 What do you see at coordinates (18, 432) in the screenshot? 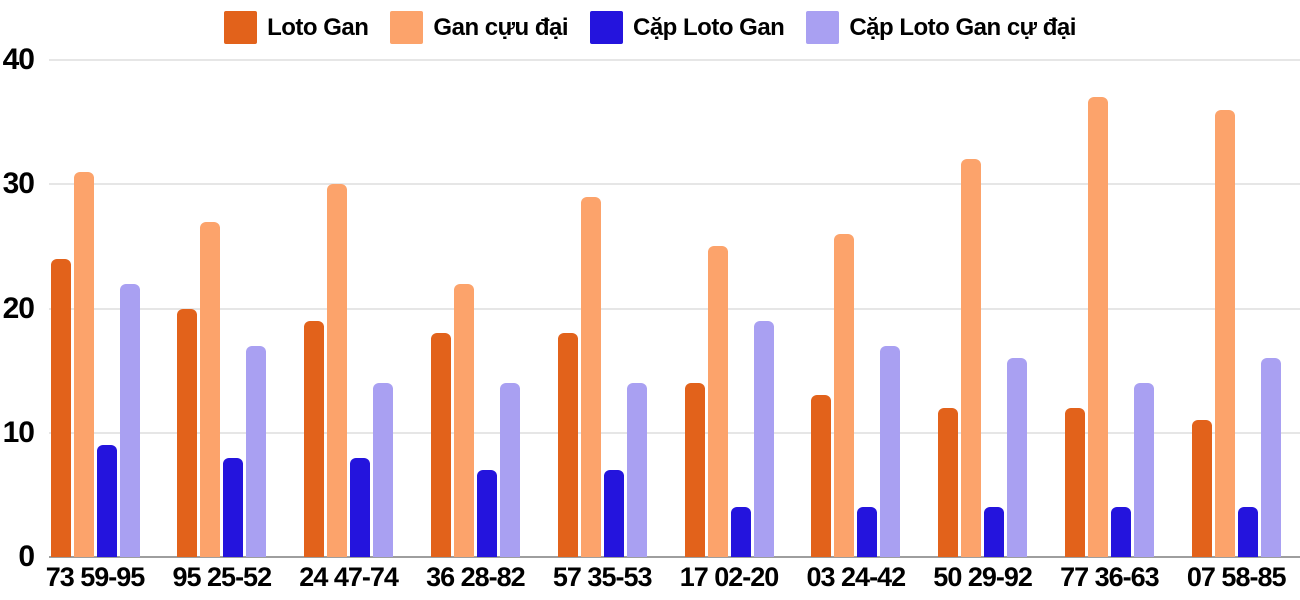
I see `y-axis-tick-label: 10` at bounding box center [18, 432].